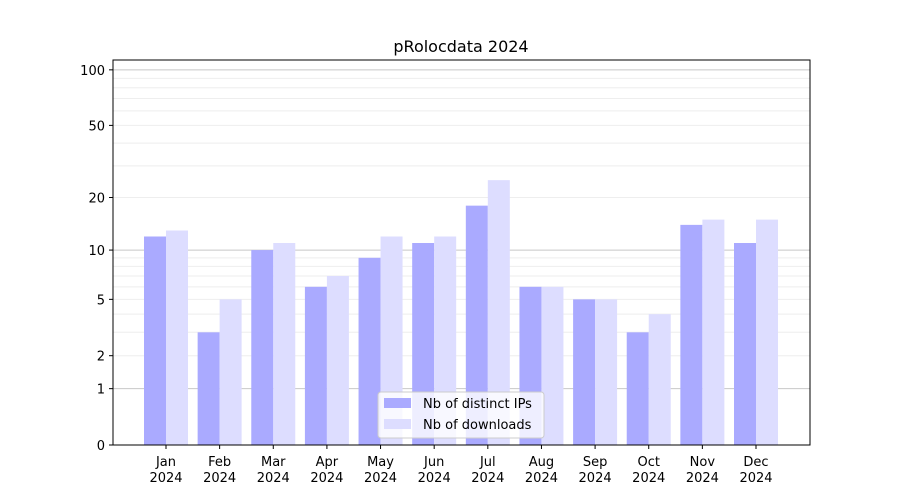  What do you see at coordinates (487, 470) in the screenshot?
I see `x-tick-label: Jul 2024` at bounding box center [487, 470].